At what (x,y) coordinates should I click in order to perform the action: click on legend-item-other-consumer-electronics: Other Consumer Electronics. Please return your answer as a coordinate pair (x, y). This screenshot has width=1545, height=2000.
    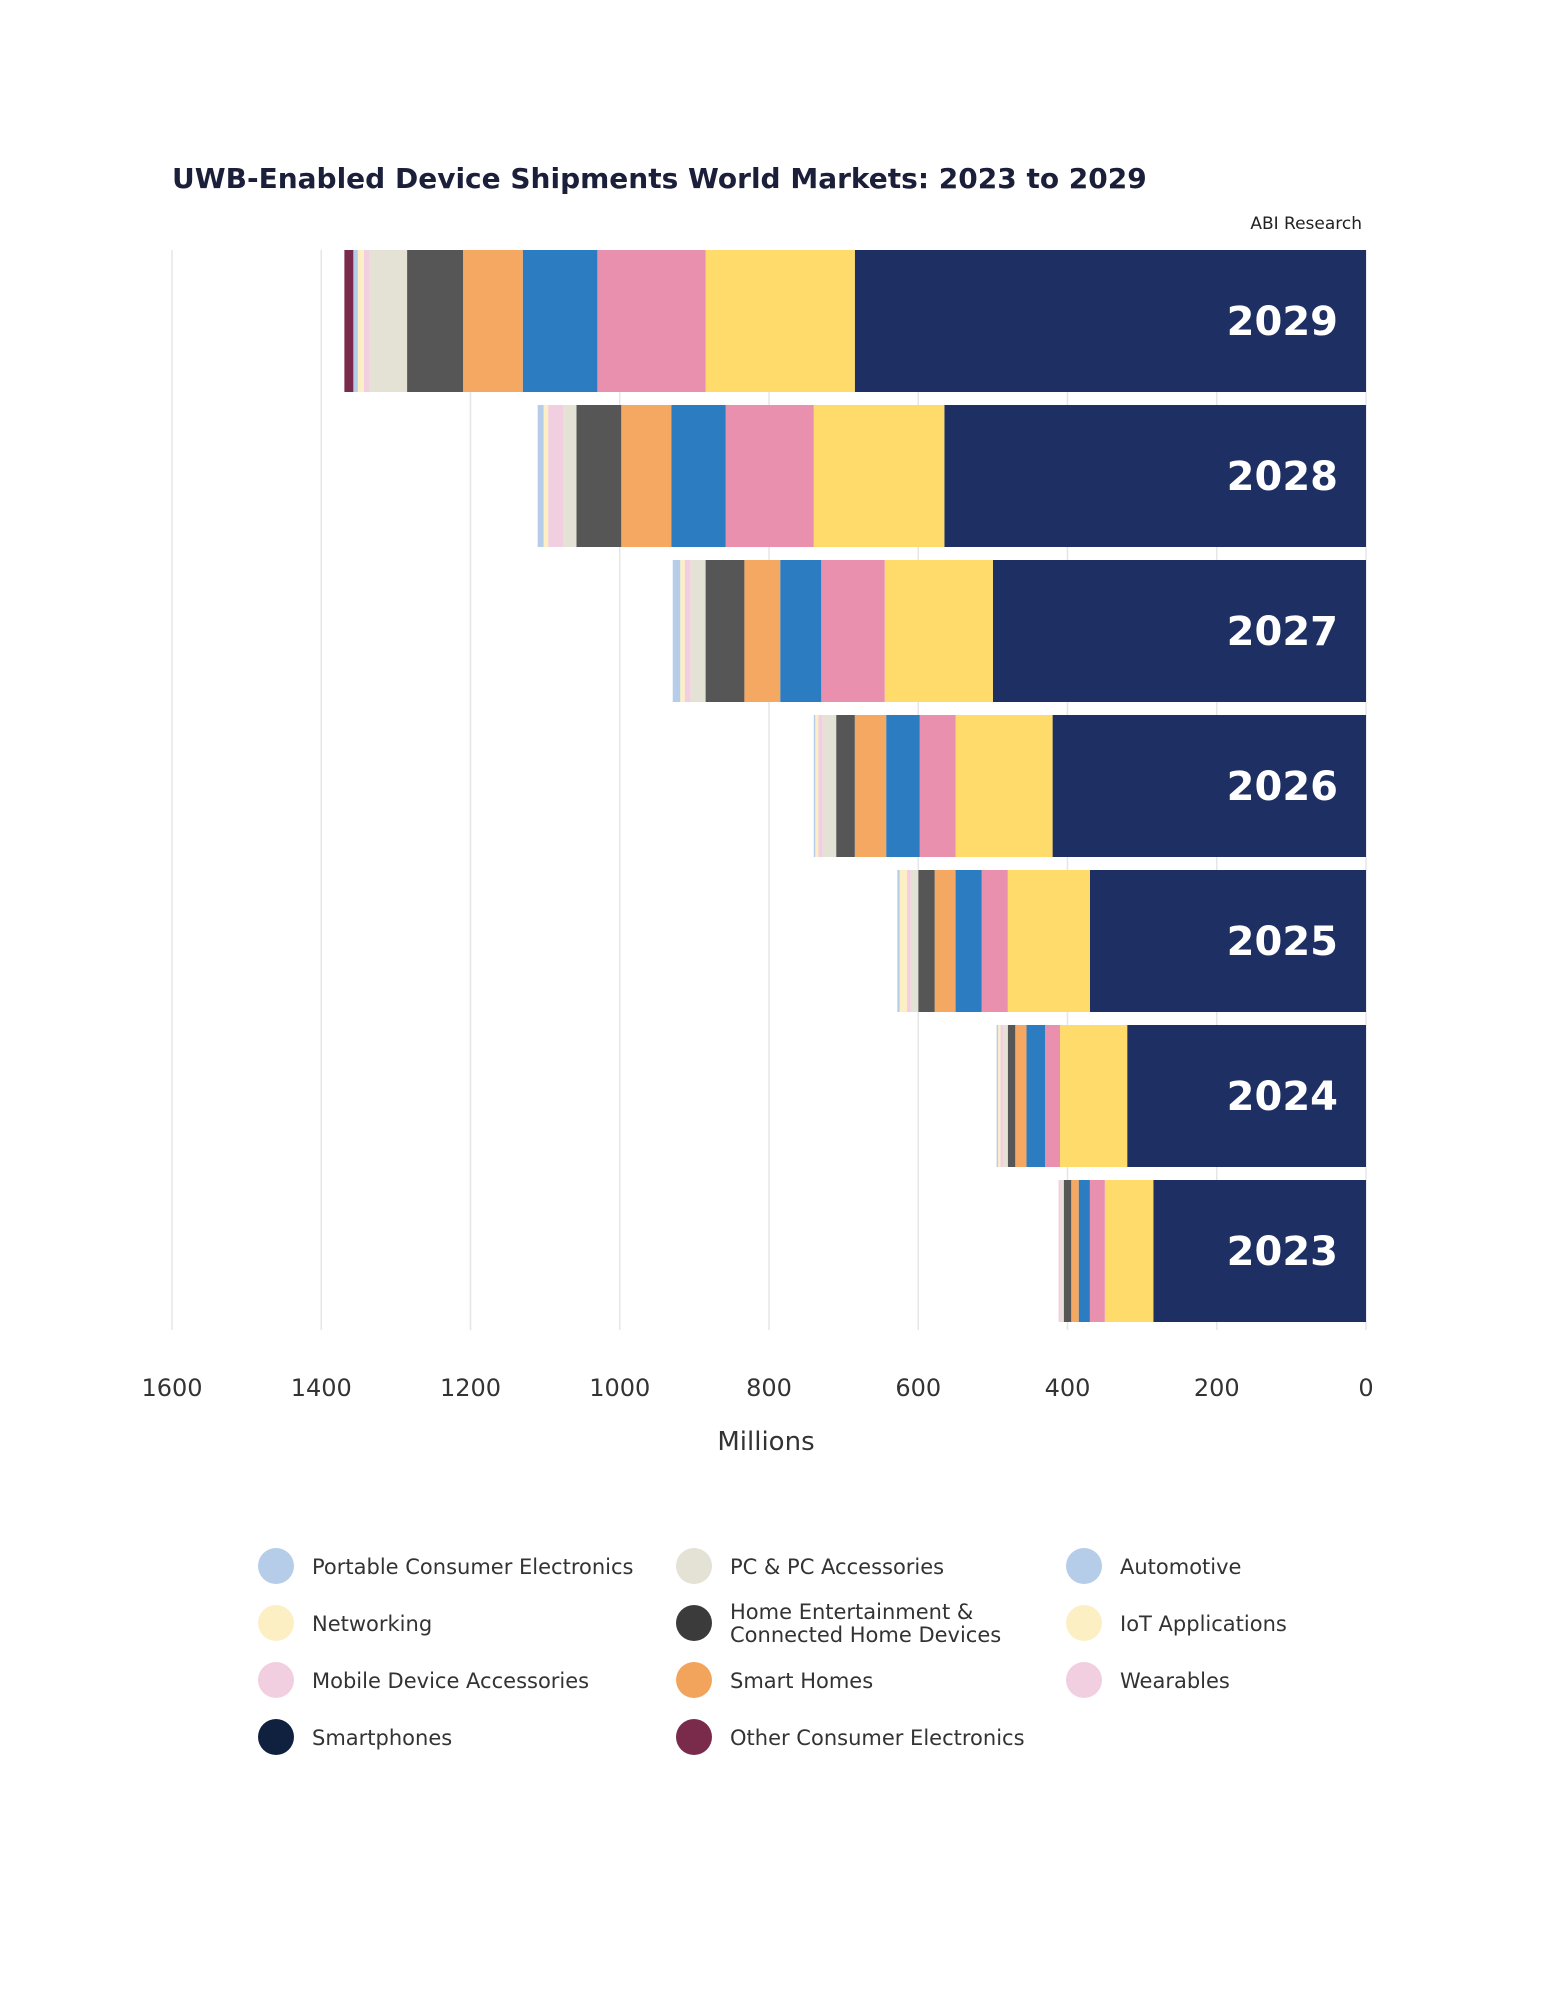
    Looking at the image, I should click on (850, 1737).